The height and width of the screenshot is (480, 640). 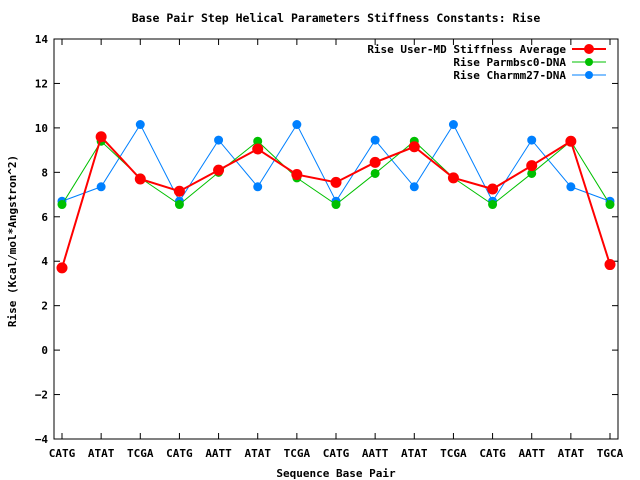 I want to click on x-axis-label: Sequence Base Pair, so click(x=336, y=473).